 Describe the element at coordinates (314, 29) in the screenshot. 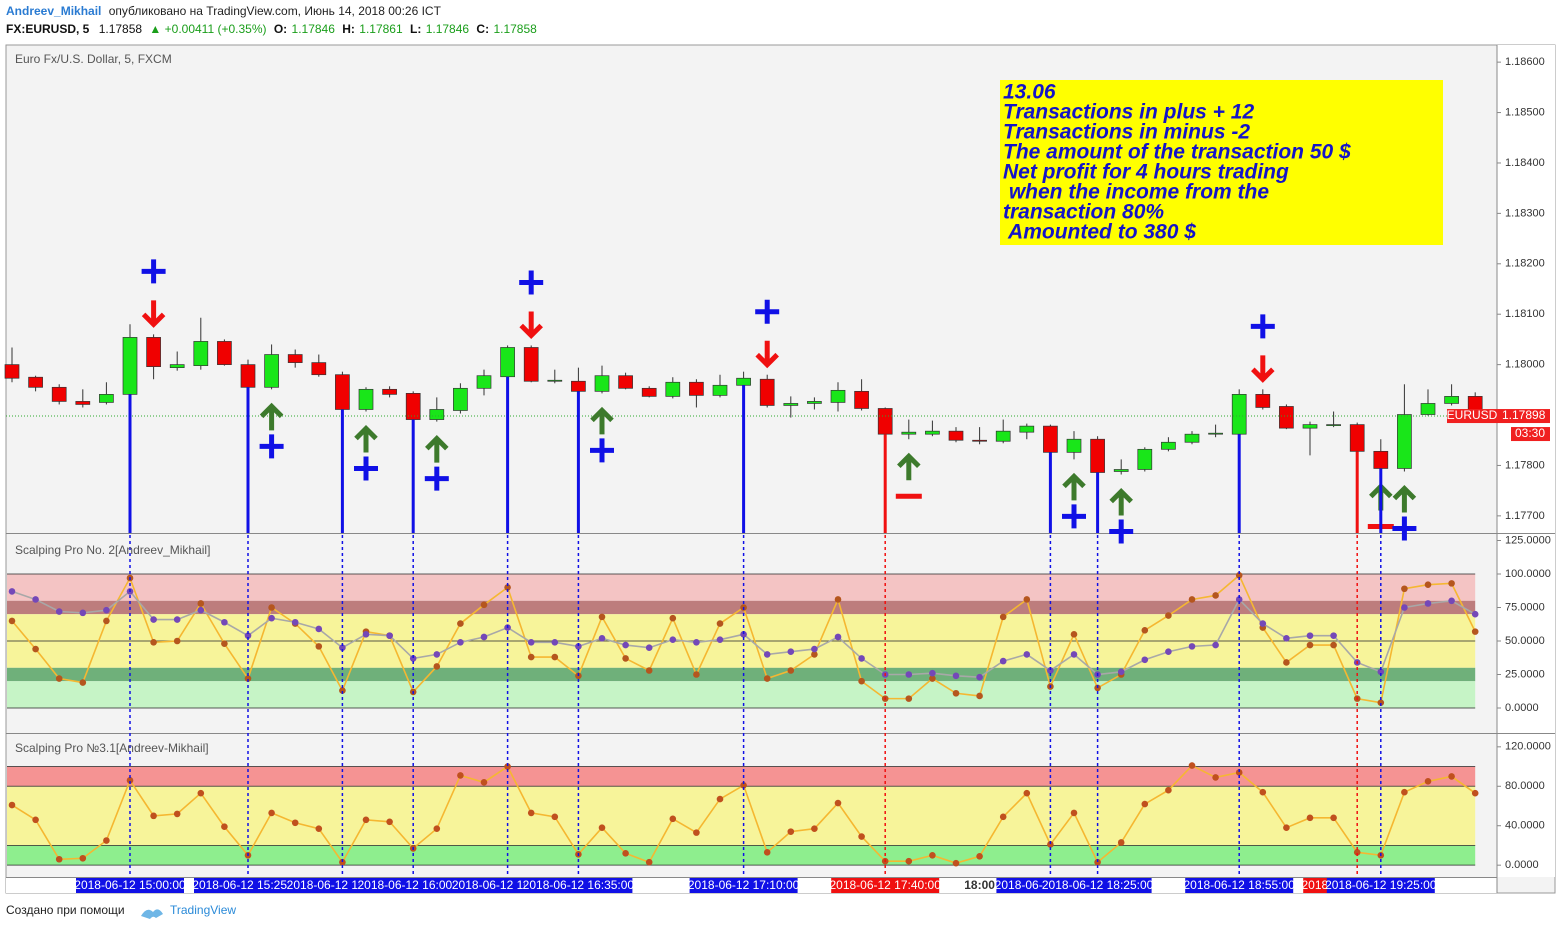

I see `o-value: 1.17846` at that location.